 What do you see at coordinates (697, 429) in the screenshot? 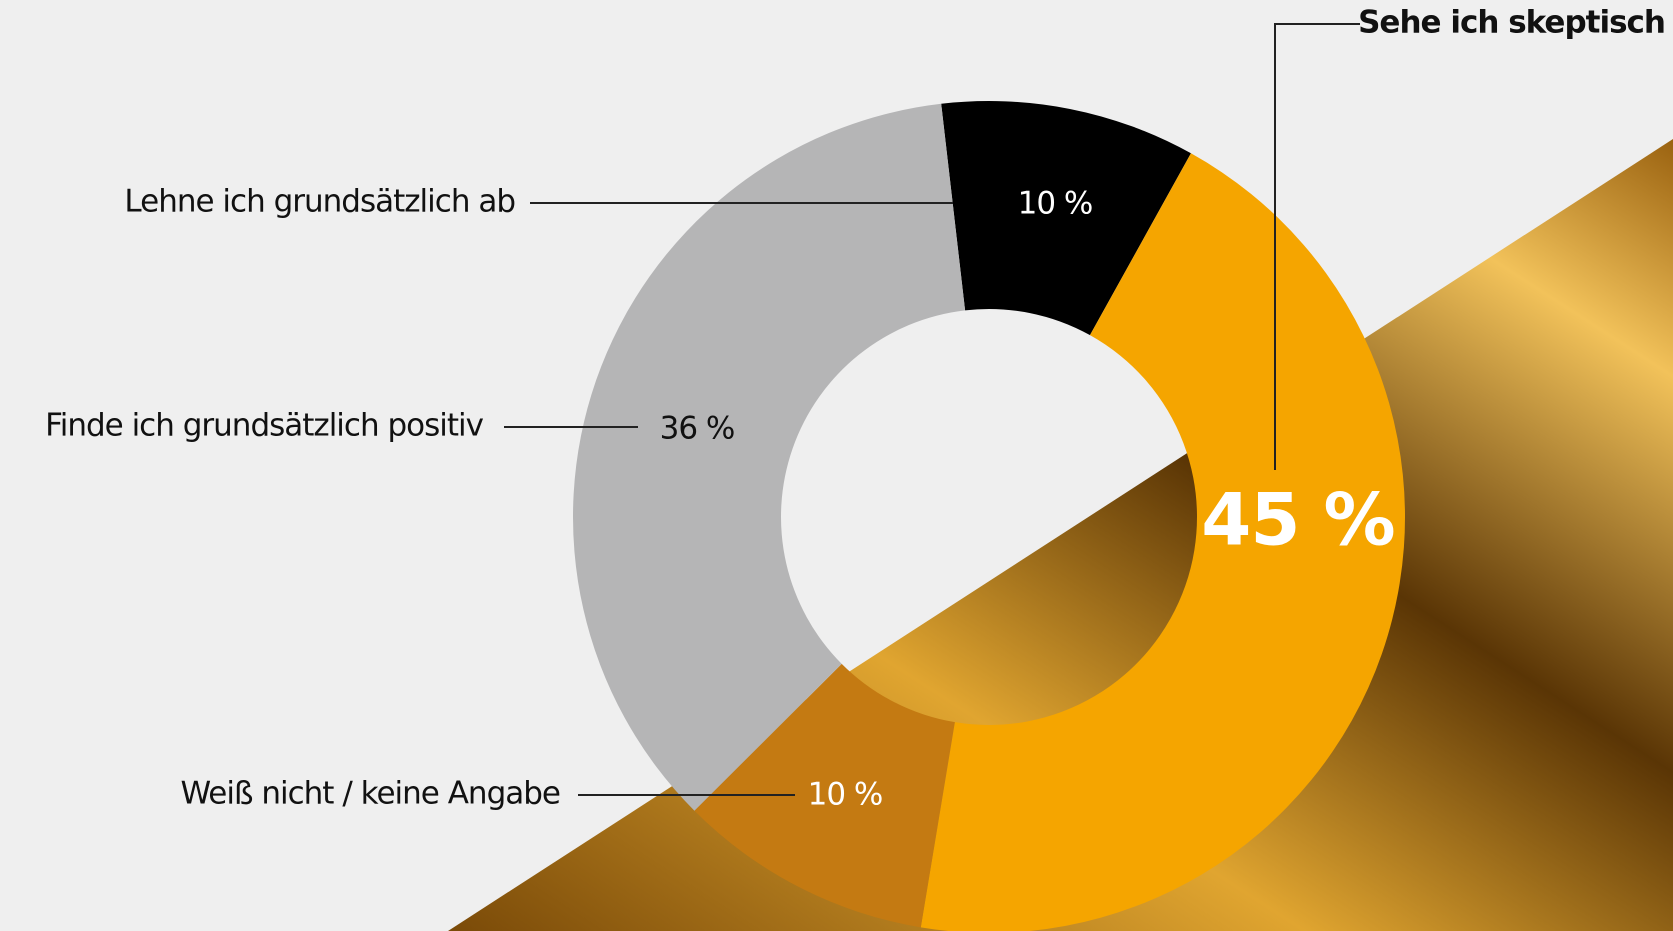
I see `value-label: 36 %` at bounding box center [697, 429].